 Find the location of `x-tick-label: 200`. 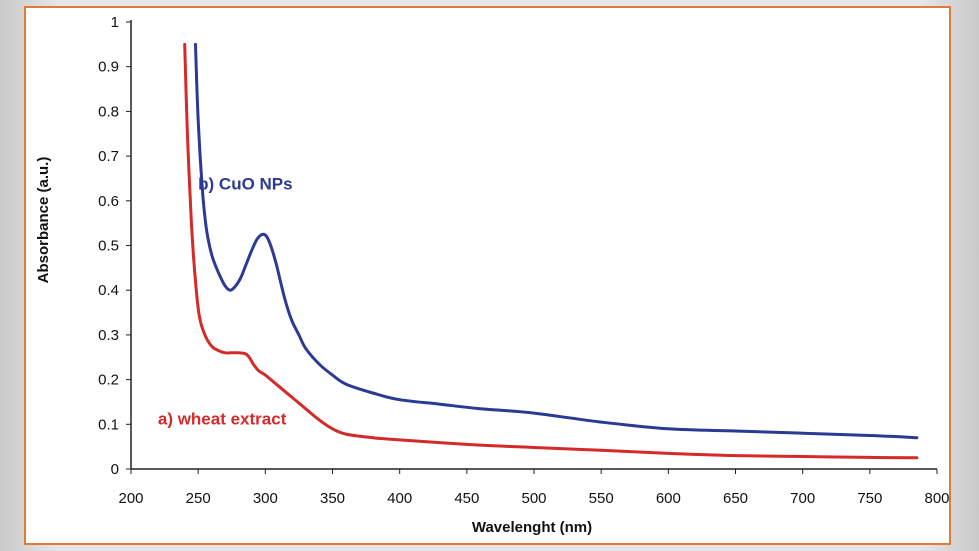

x-tick-label: 200 is located at coordinates (130, 498).